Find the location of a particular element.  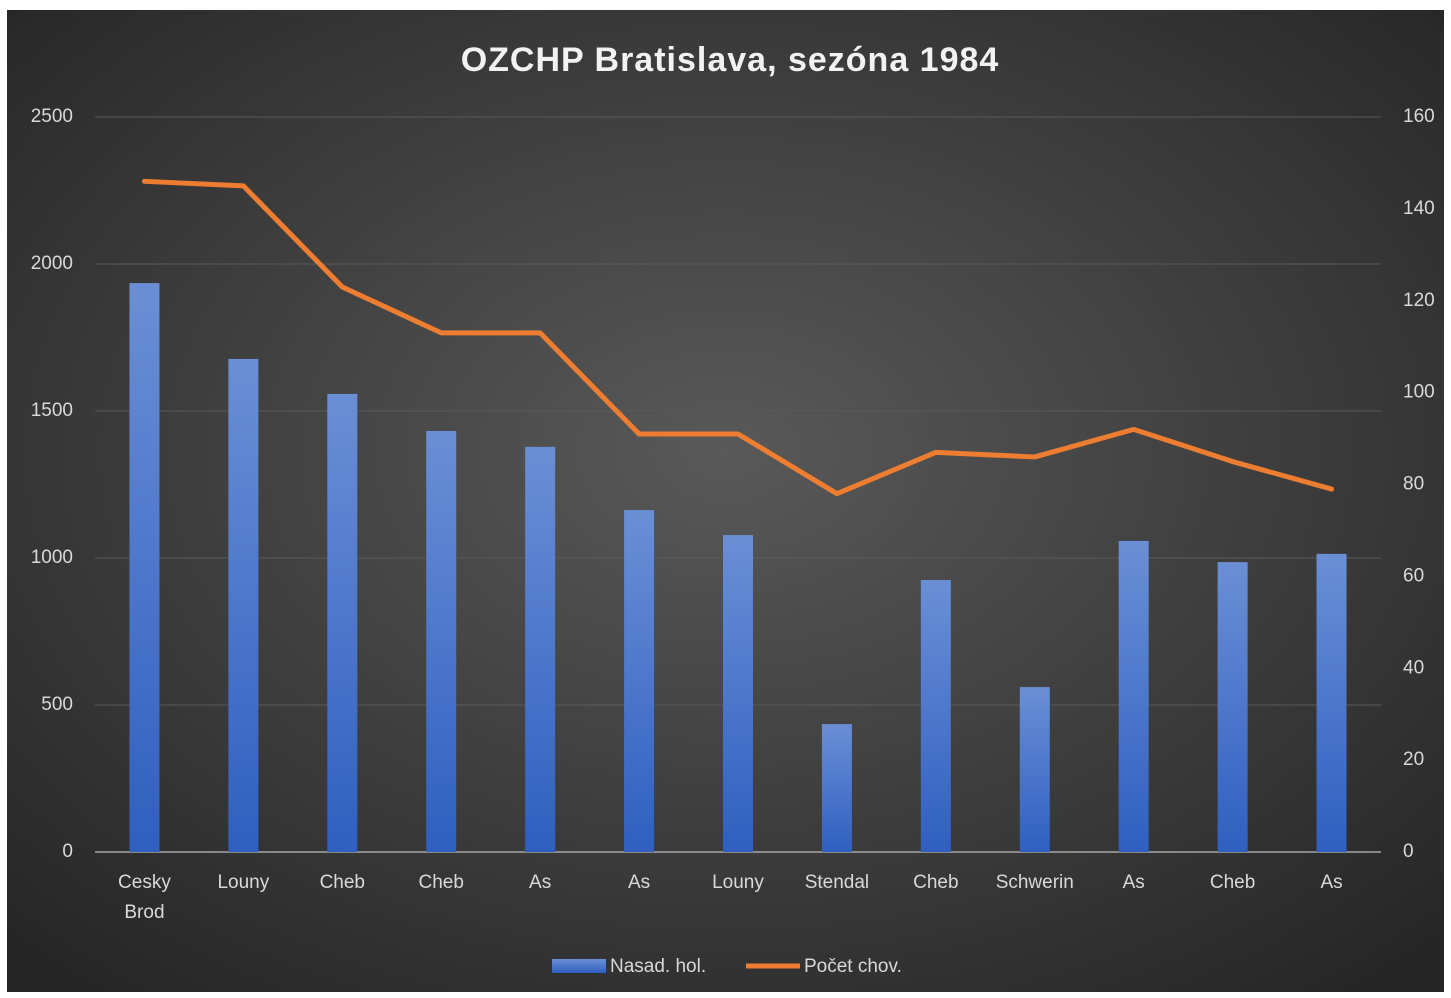

y2-tick-label: 120 is located at coordinates (1419, 300).